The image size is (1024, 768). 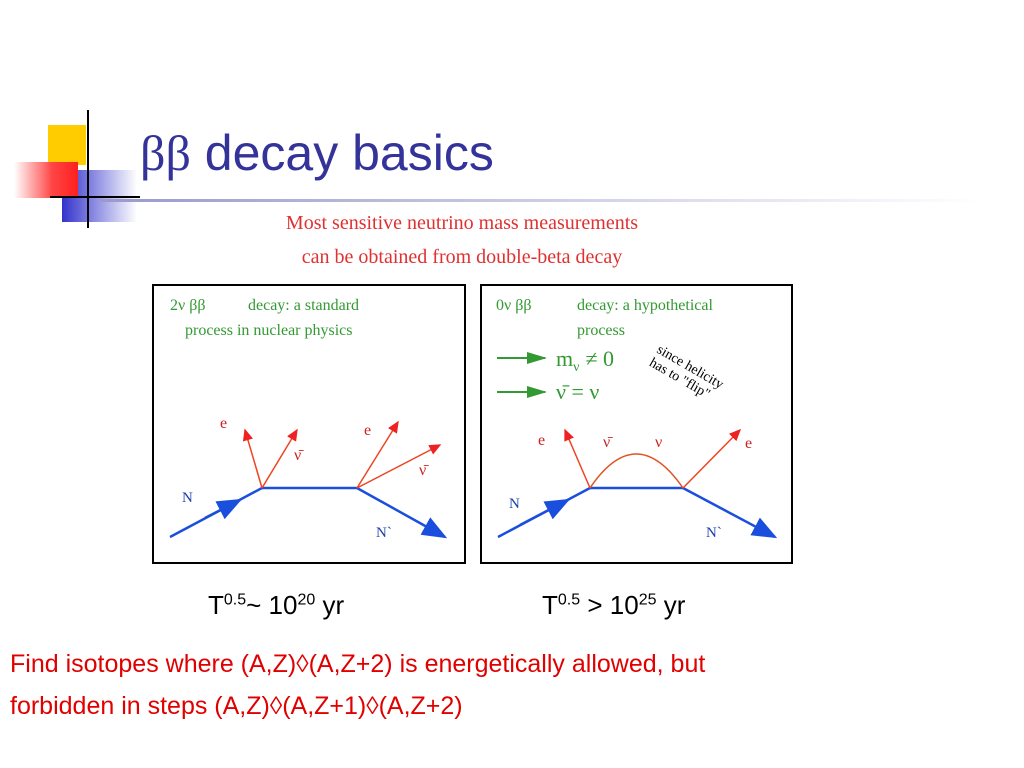 I want to click on half-life: T0.5 > 1025 yr, so click(x=613, y=605).